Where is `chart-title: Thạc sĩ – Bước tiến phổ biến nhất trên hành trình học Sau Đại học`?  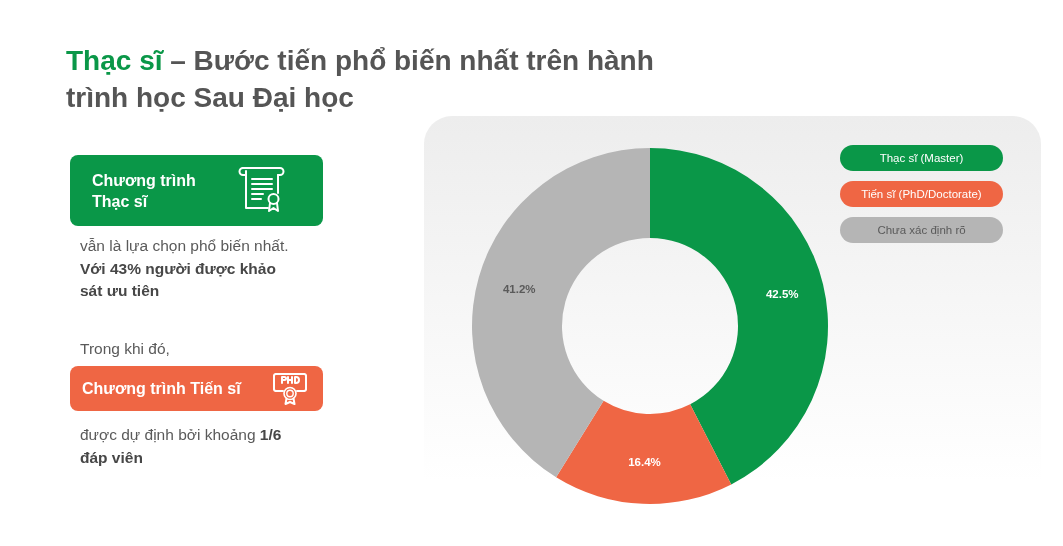 chart-title: Thạc sĩ – Bước tiến phổ biến nhất trên hành trình học Sau Đại học is located at coordinates (360, 79).